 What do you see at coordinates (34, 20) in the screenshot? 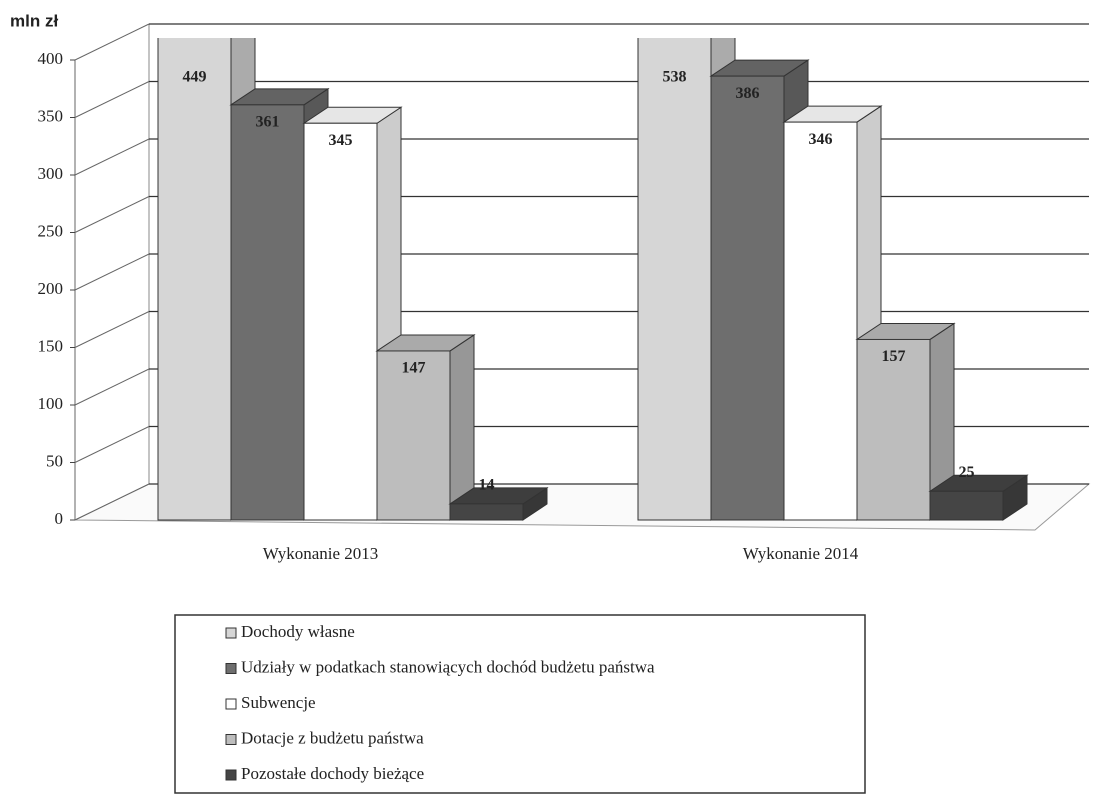
I see `y-axis-label: mln zł` at bounding box center [34, 20].